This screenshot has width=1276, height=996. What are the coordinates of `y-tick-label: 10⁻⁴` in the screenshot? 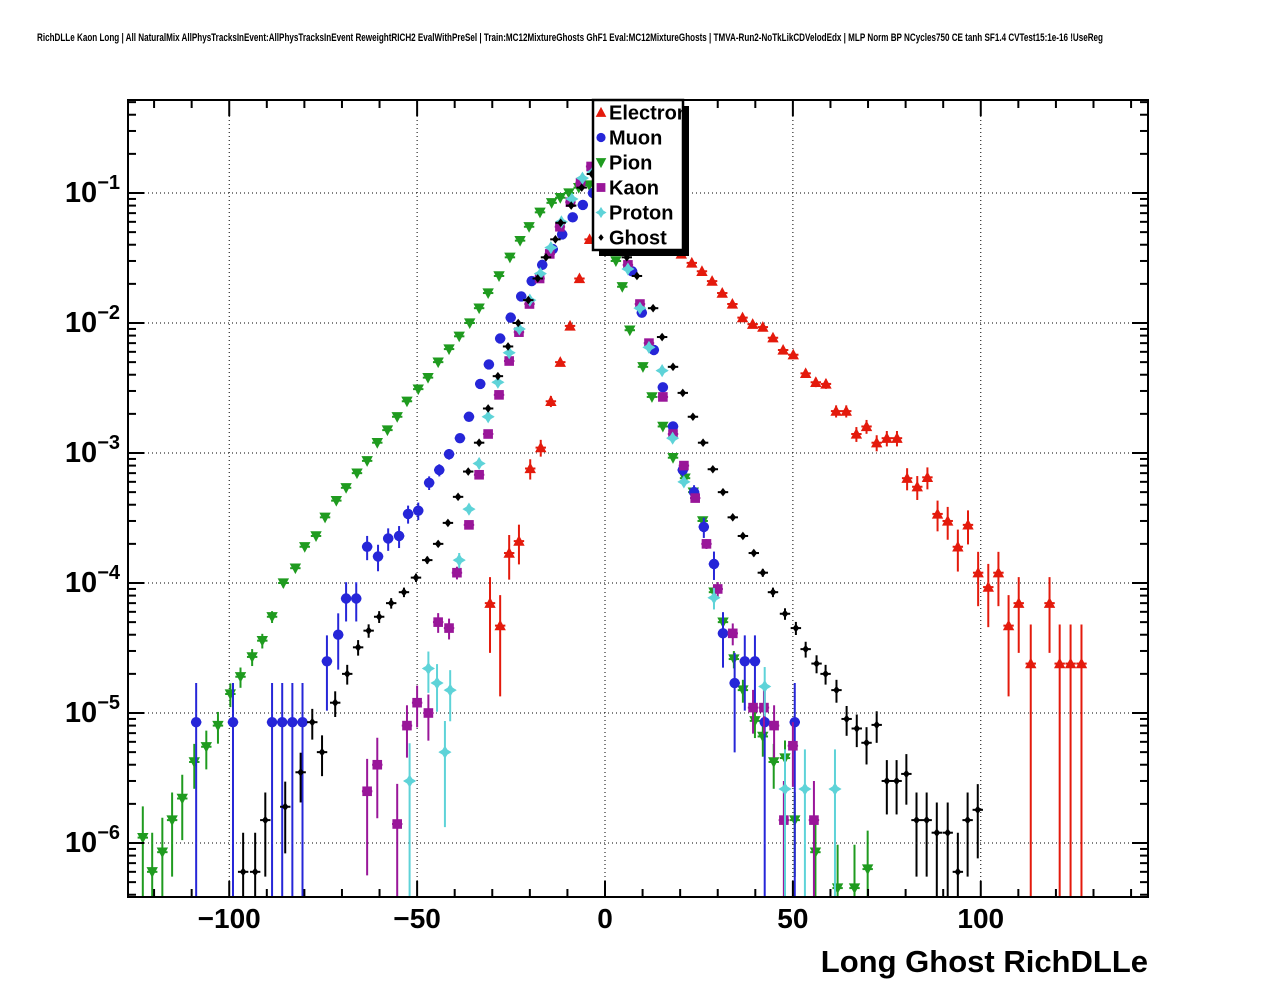 It's located at (93, 580).